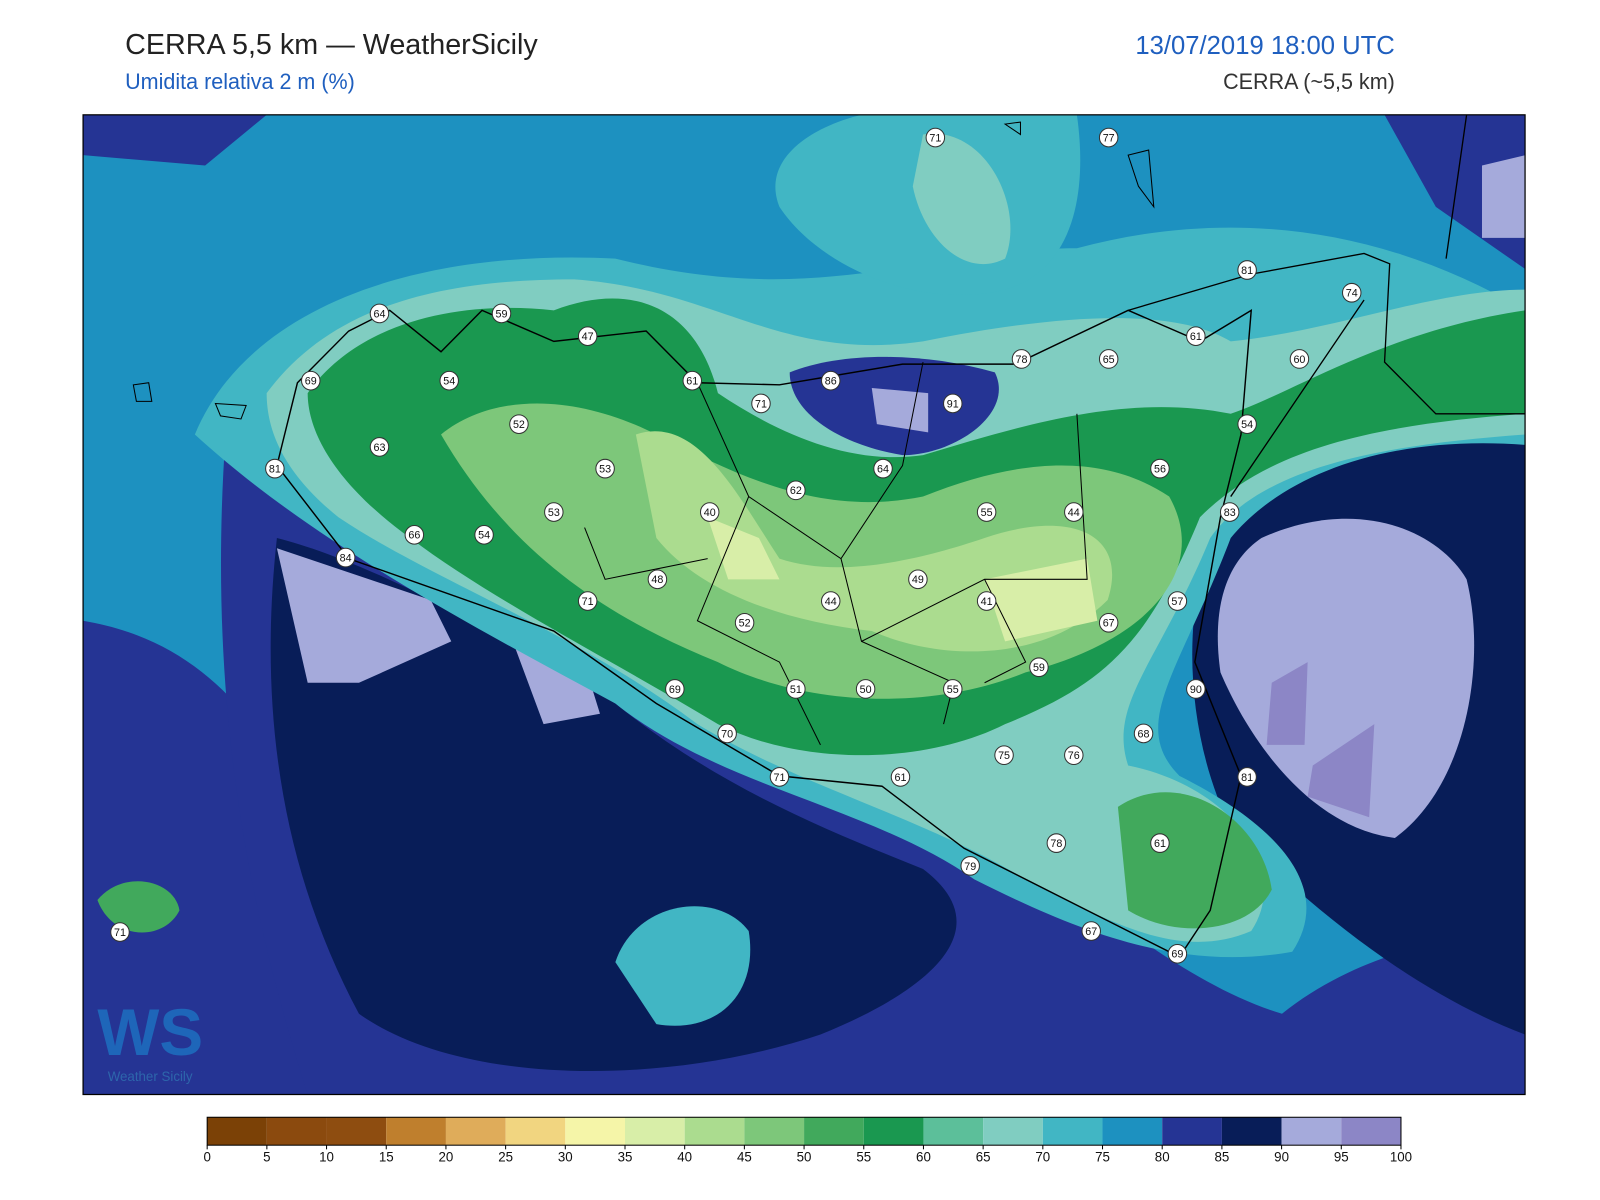 Image resolution: width=1600 pixels, height=1200 pixels. What do you see at coordinates (1177, 602) in the screenshot?
I see `station-value: 57` at bounding box center [1177, 602].